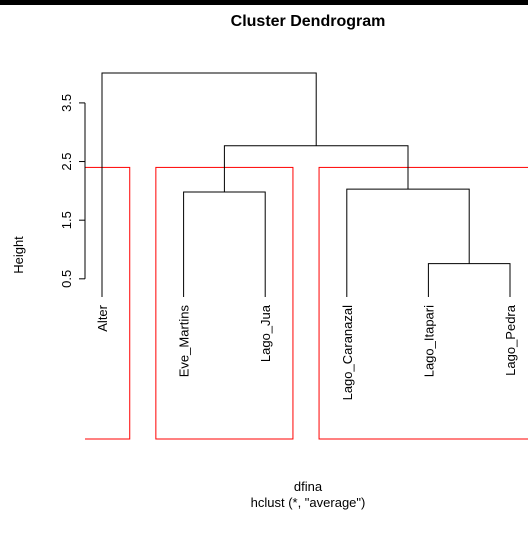 The height and width of the screenshot is (535, 528). What do you see at coordinates (184, 341) in the screenshot?
I see `leaf-label: Eve_Martins` at bounding box center [184, 341].